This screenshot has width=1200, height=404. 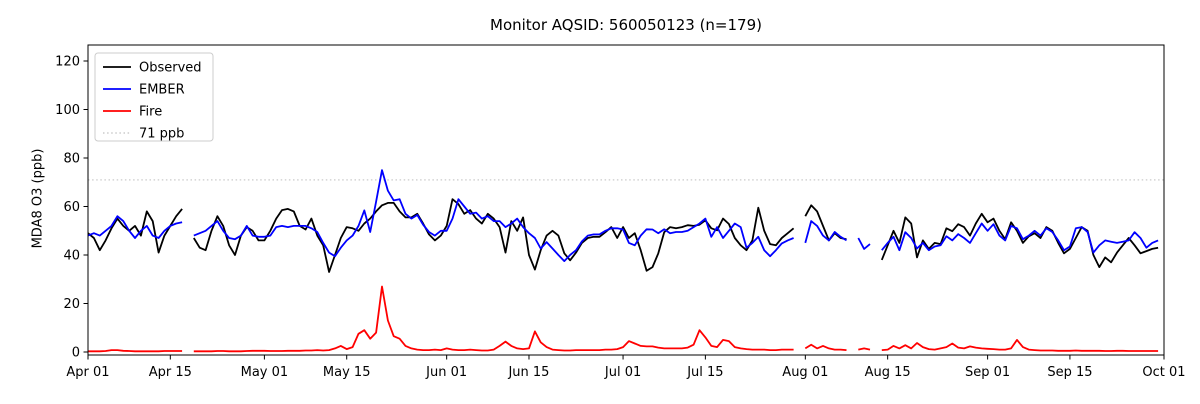 What do you see at coordinates (162, 90) in the screenshot?
I see `legend-item-ember: EMBER` at bounding box center [162, 90].